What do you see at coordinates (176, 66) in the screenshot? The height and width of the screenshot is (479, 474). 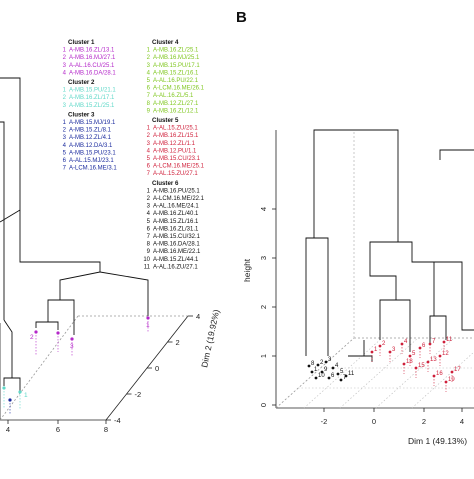 I see `legend-item-label: A-MB.15.PU/17.1` at bounding box center [176, 66].